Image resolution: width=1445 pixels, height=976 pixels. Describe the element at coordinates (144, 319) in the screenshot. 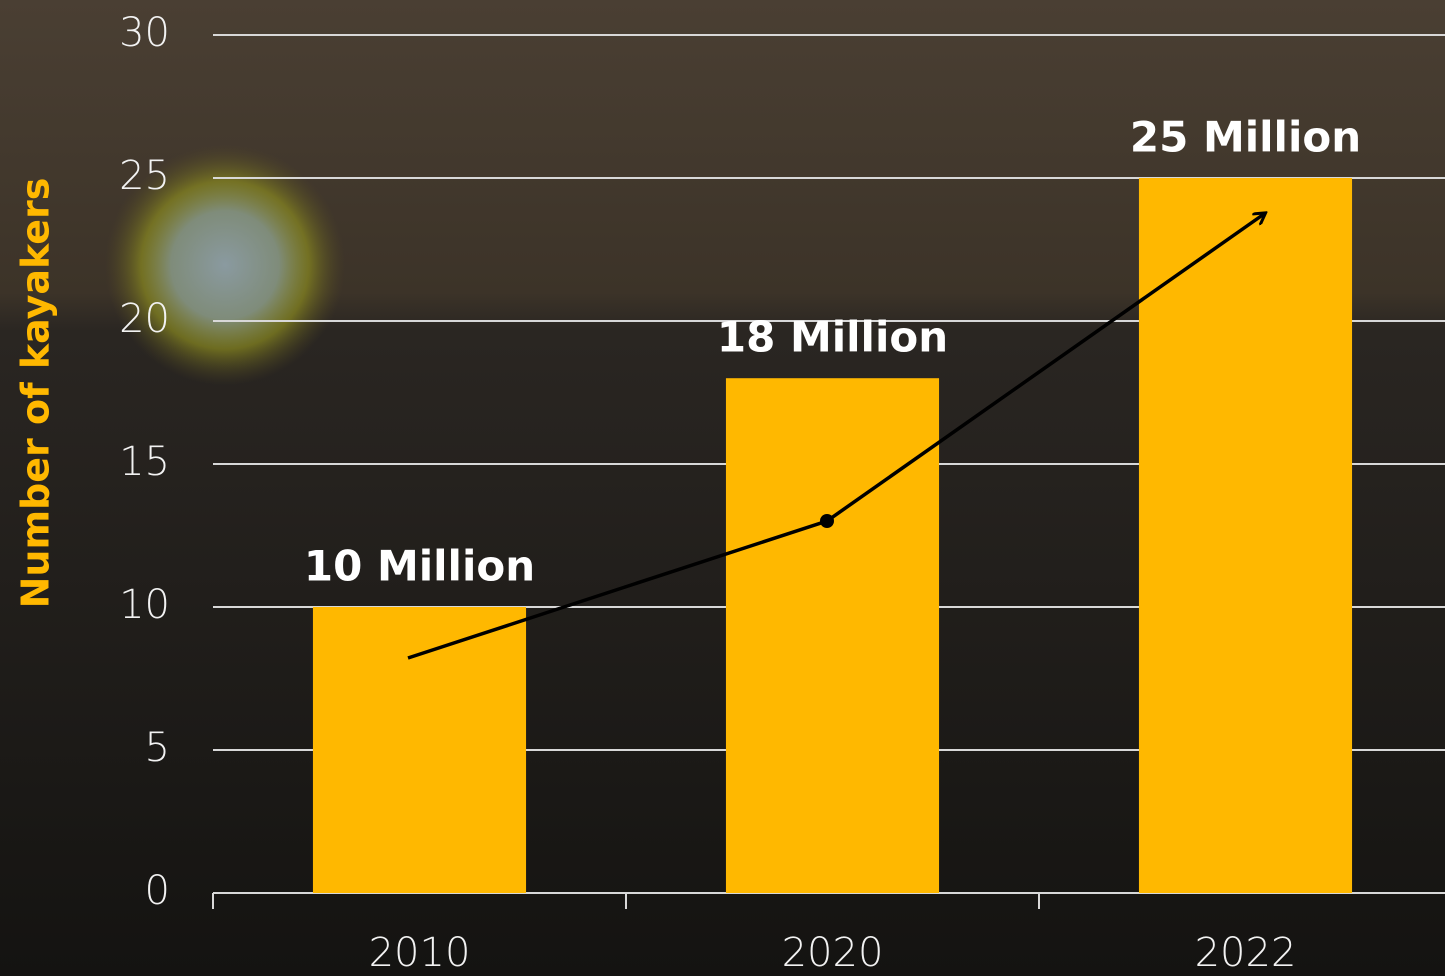

I see `y-tick-label: 20` at that location.